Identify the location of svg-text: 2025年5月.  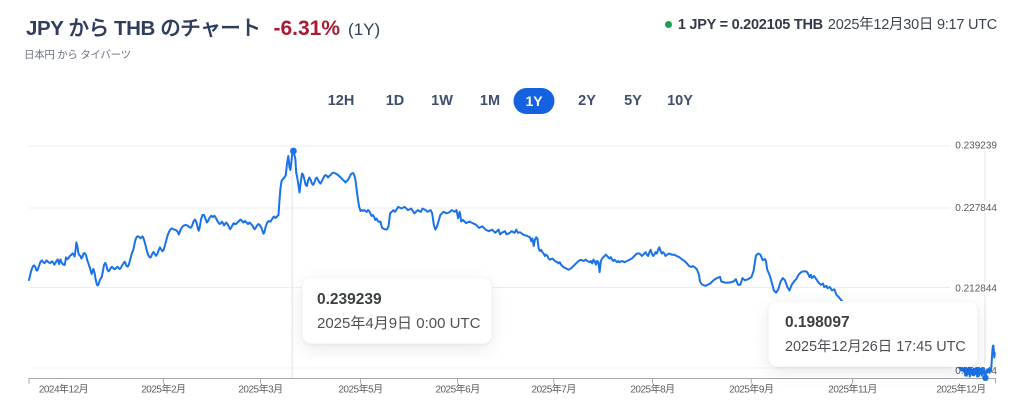
(360, 389).